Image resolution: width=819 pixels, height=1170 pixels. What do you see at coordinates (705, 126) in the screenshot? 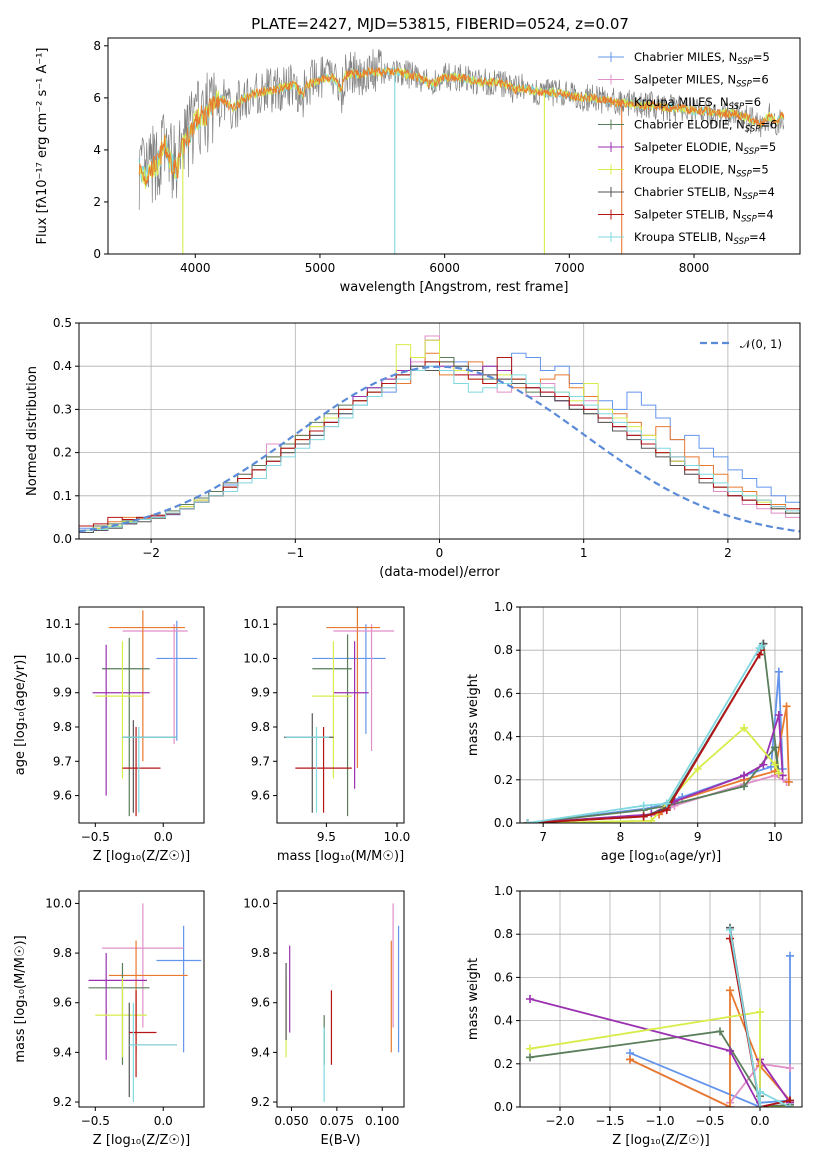
I see `legend-label: Chabrier ELODIE, NSSP=6` at bounding box center [705, 126].